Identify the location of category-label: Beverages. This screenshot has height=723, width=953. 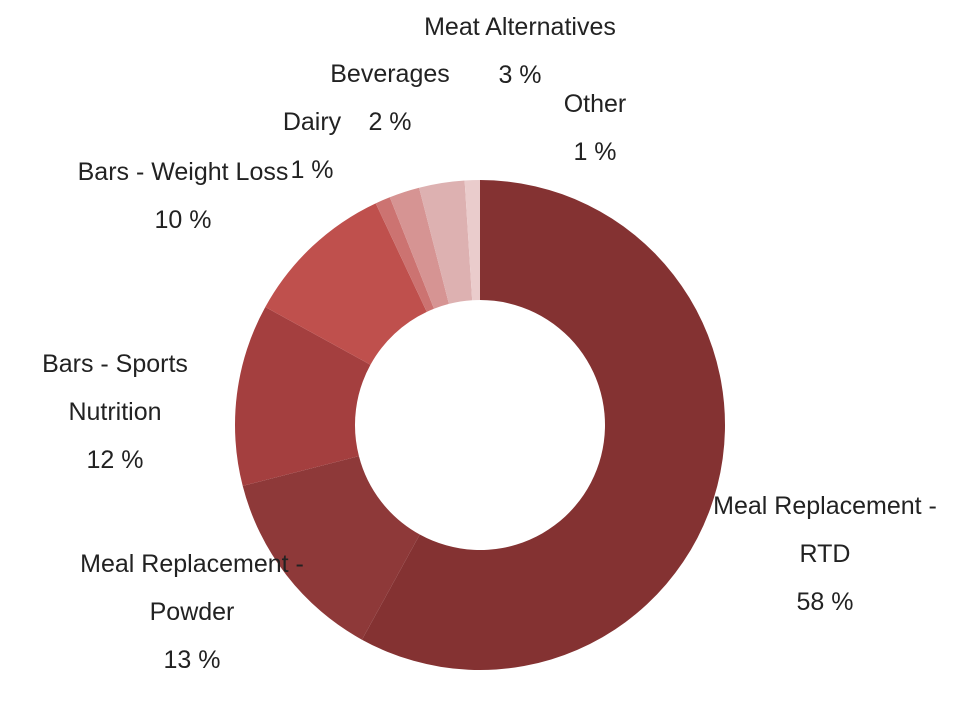
(390, 74).